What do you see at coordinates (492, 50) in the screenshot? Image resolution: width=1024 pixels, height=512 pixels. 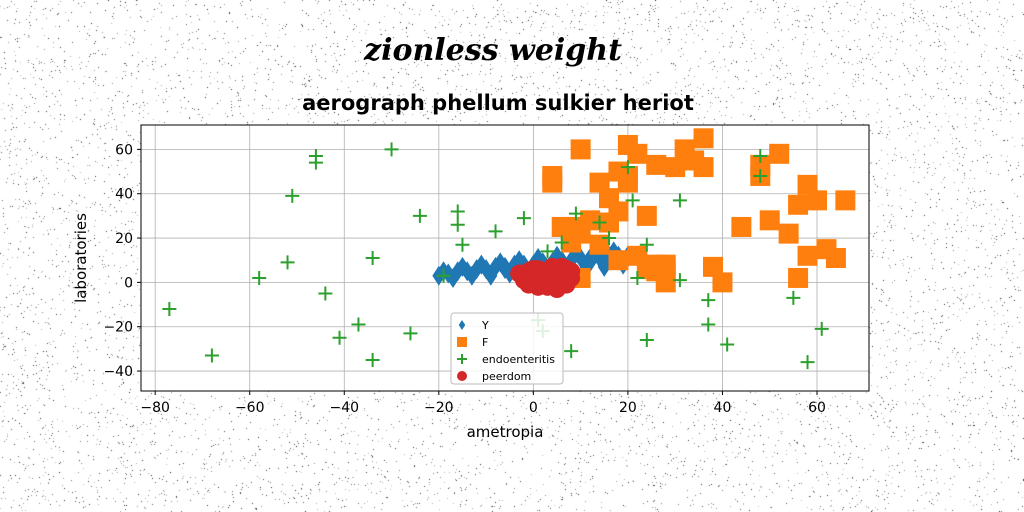 I see `chart-suptitle: zionless weight` at bounding box center [492, 50].